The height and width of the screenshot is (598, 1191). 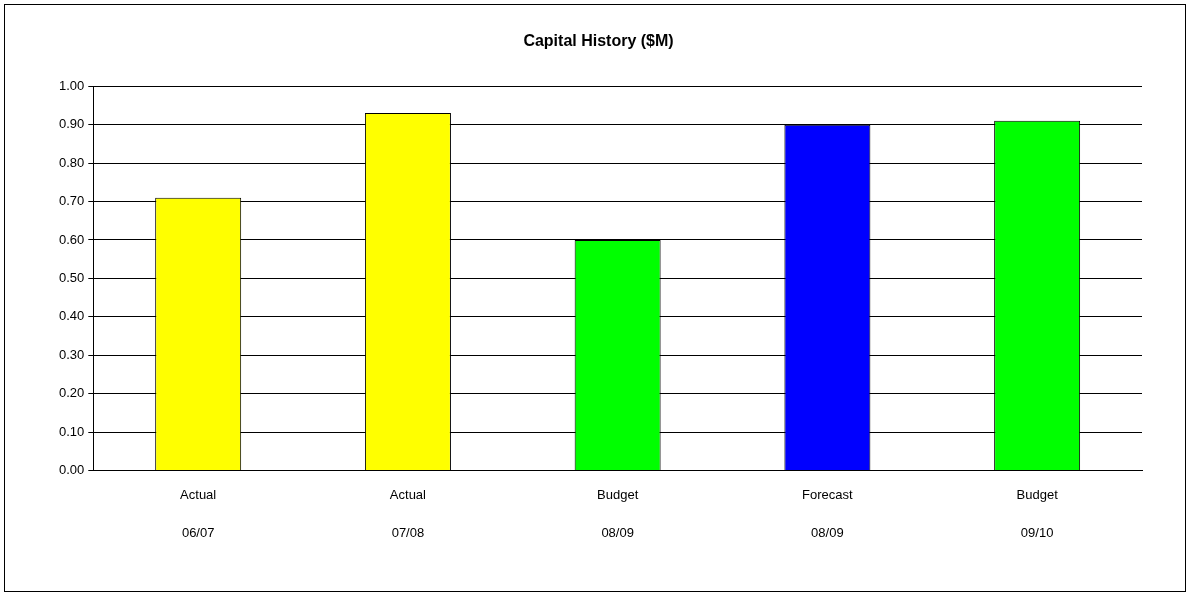 What do you see at coordinates (71, 201) in the screenshot?
I see `y-tick-label: 0.70` at bounding box center [71, 201].